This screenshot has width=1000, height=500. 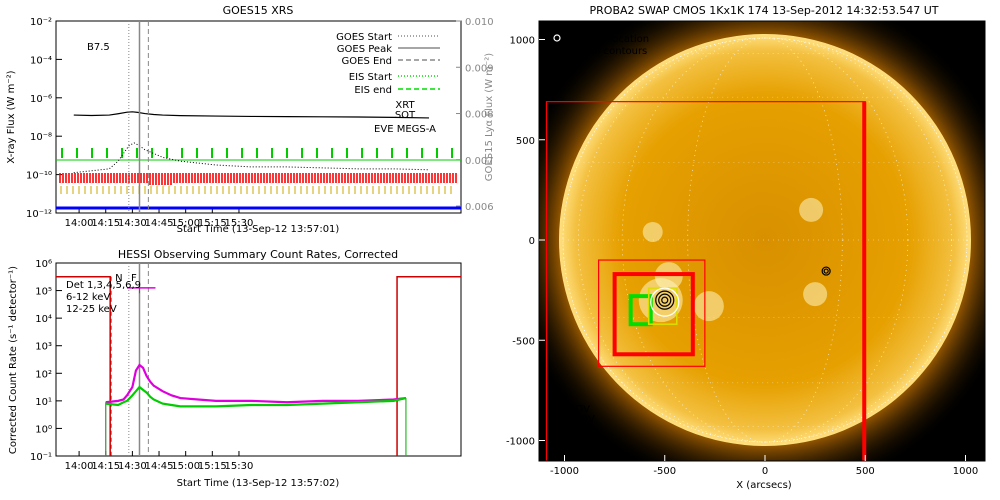 I want to click on swap-fov-legend-label: SOT FOV, so click(x=573, y=419).